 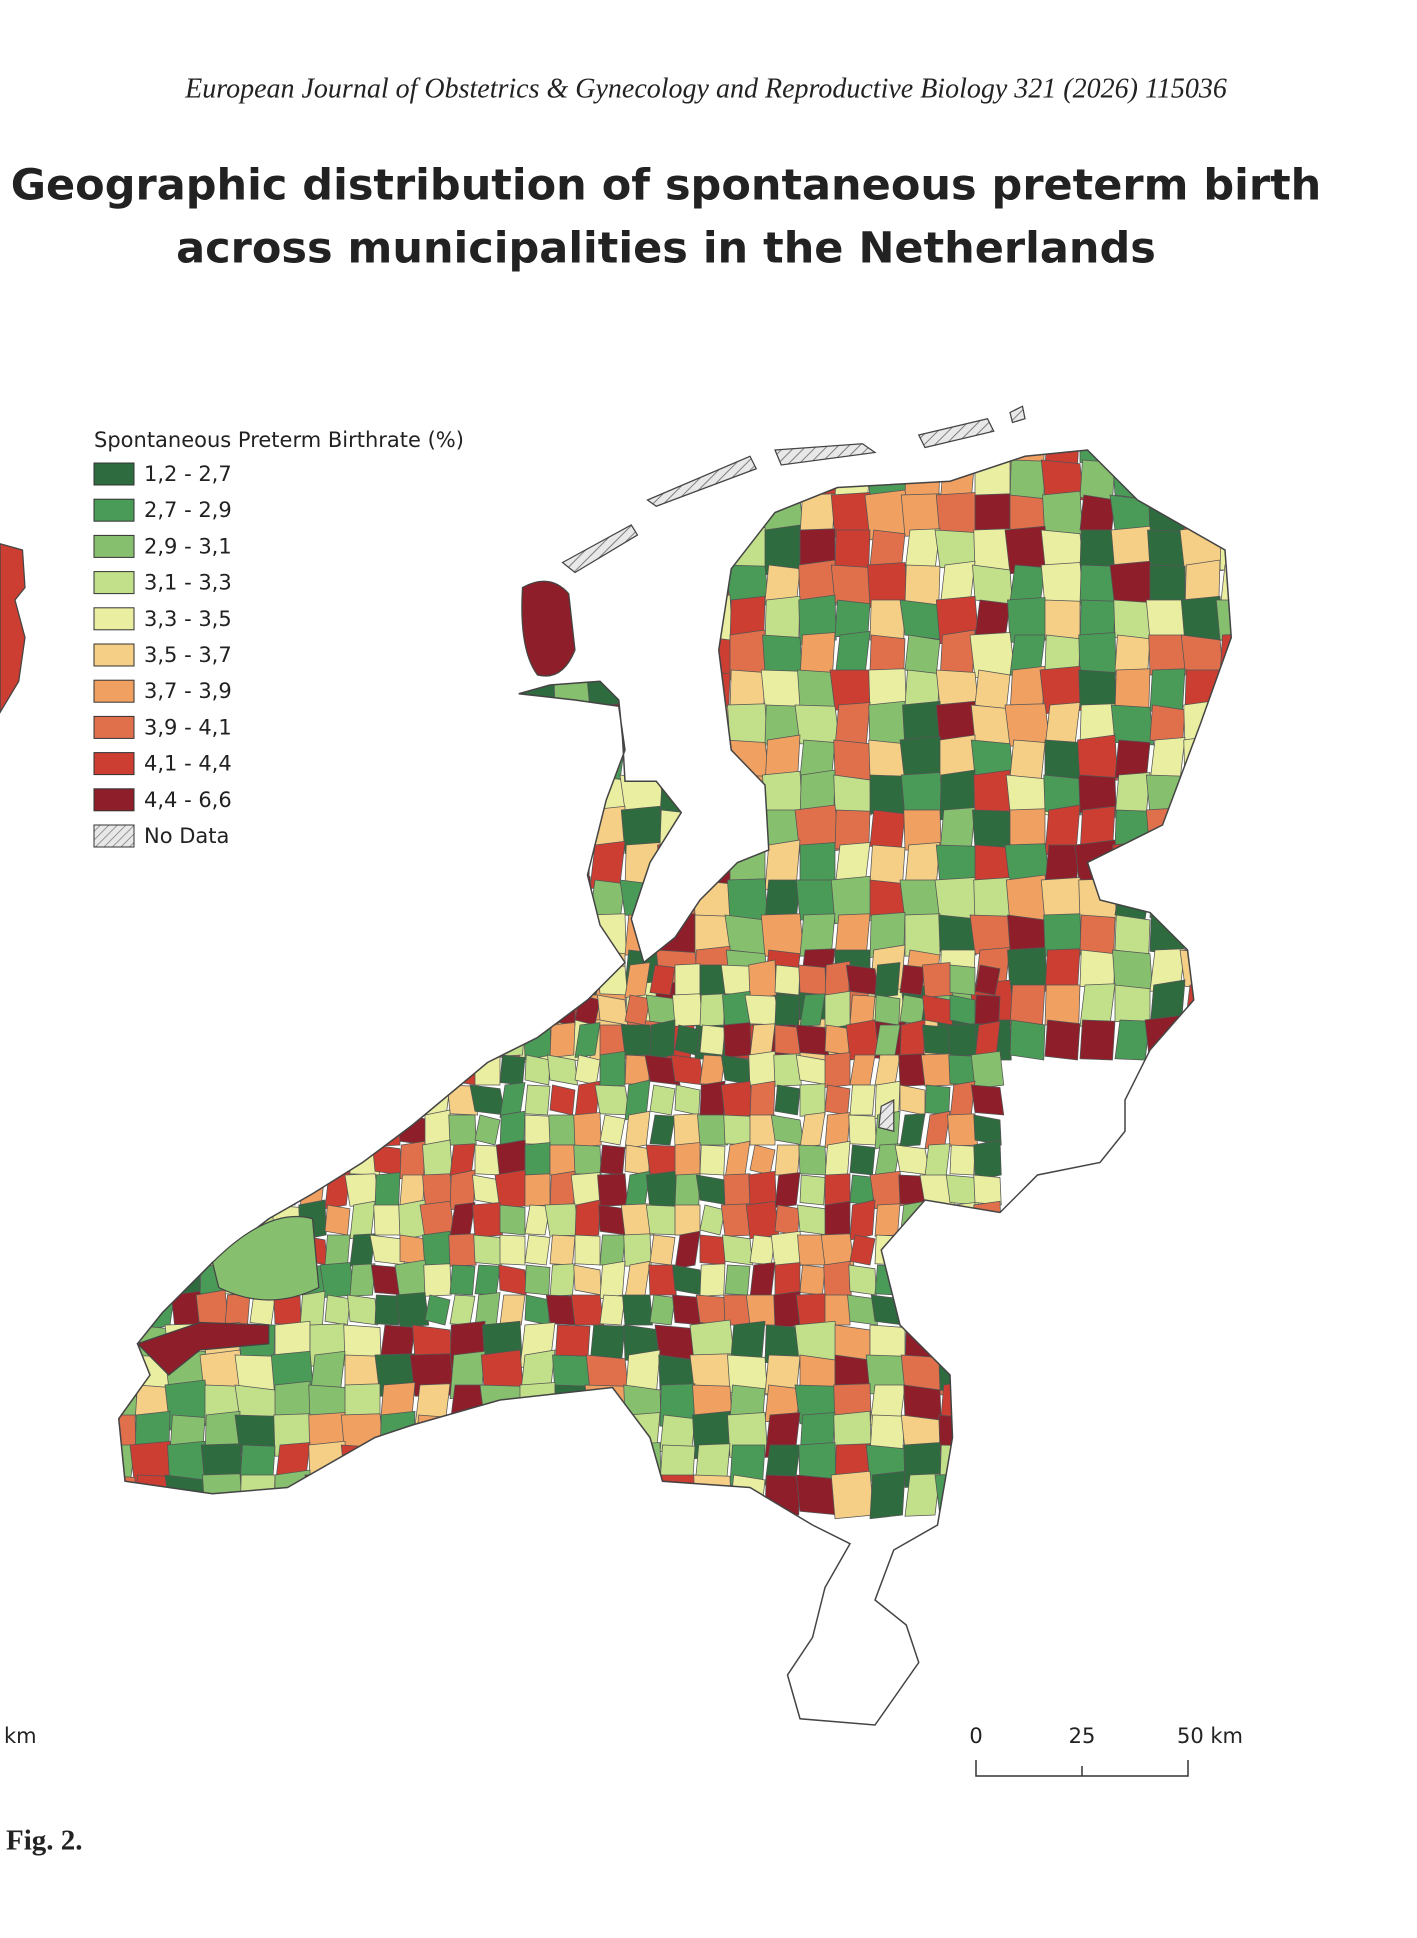 I want to click on map-fragment, so click(x=13, y=628).